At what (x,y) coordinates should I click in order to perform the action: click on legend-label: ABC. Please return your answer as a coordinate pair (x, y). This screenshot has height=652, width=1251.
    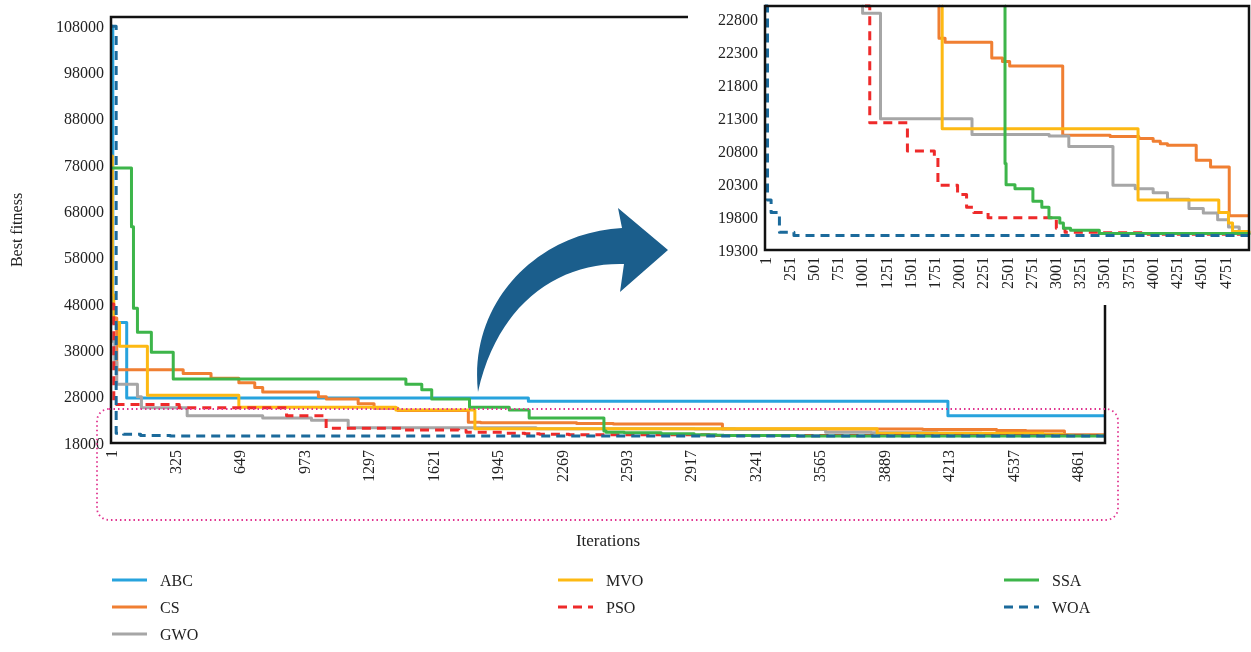
    Looking at the image, I should click on (176, 580).